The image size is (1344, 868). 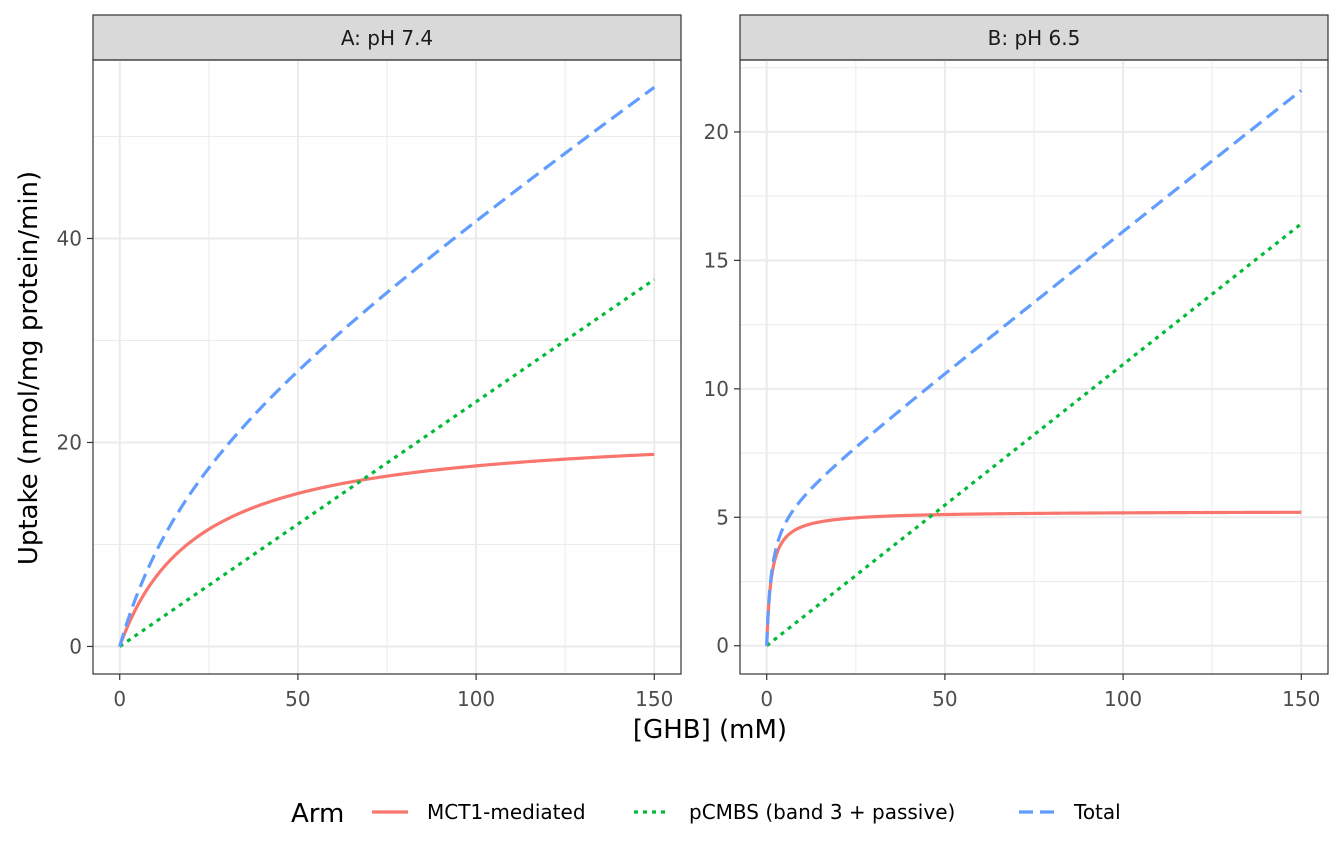 I want to click on y-tick-label: 5, so click(x=722, y=517).